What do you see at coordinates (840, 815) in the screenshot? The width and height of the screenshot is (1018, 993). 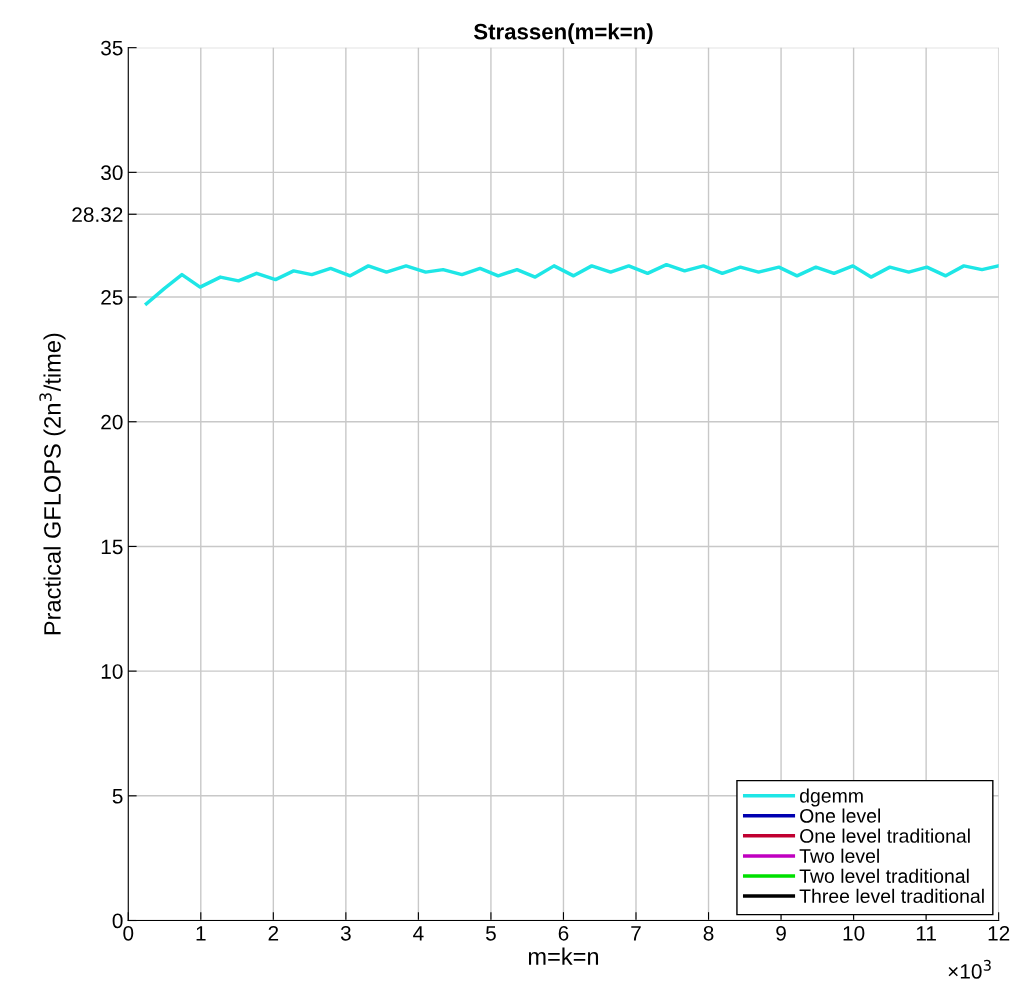 I see `legend-label: One level` at bounding box center [840, 815].